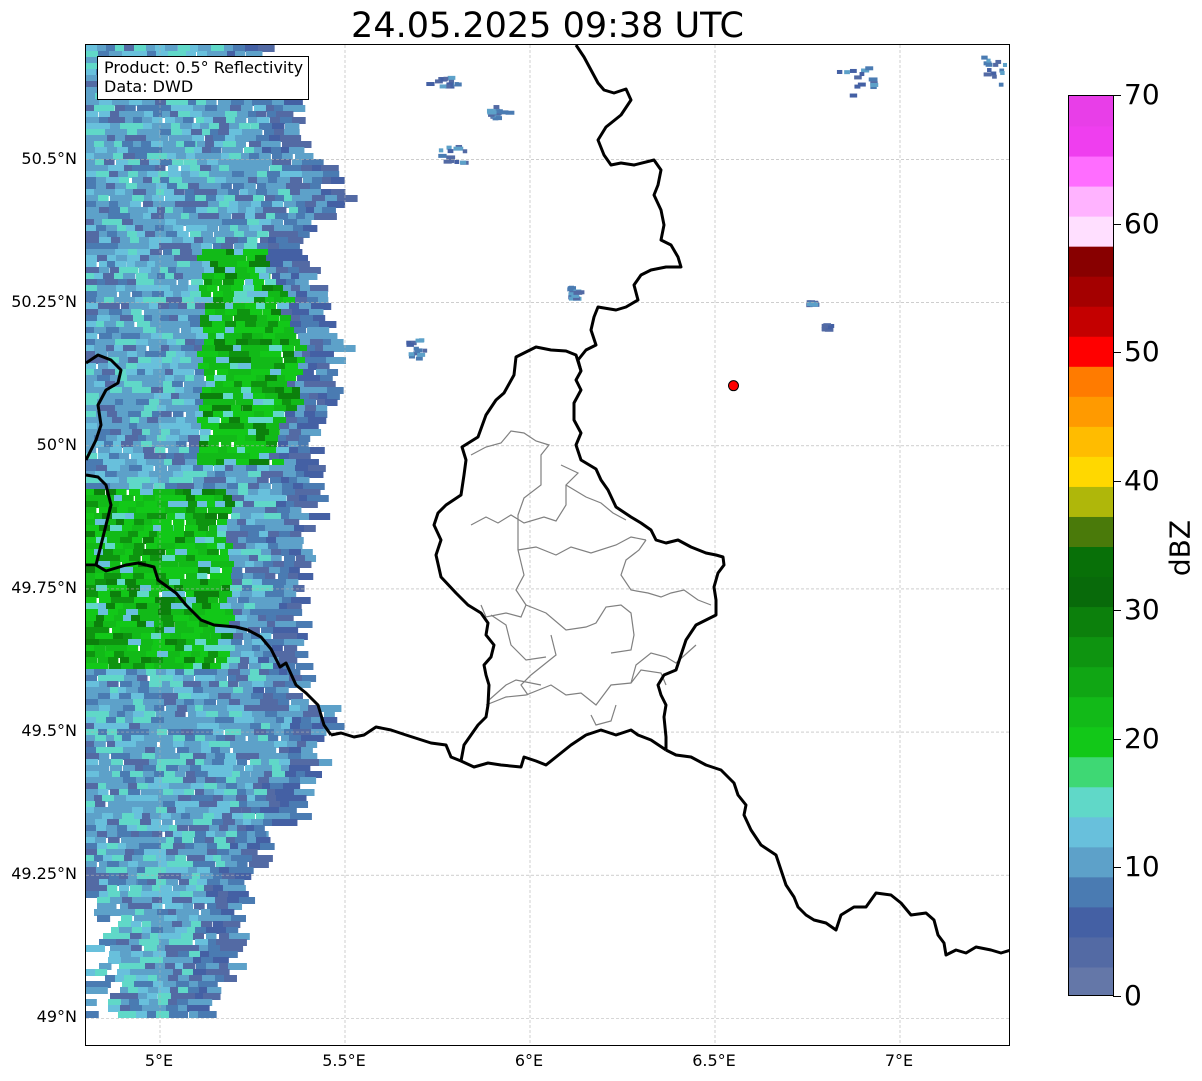  What do you see at coordinates (1117, 482) in the screenshot?
I see `colorbar-tick` at bounding box center [1117, 482].